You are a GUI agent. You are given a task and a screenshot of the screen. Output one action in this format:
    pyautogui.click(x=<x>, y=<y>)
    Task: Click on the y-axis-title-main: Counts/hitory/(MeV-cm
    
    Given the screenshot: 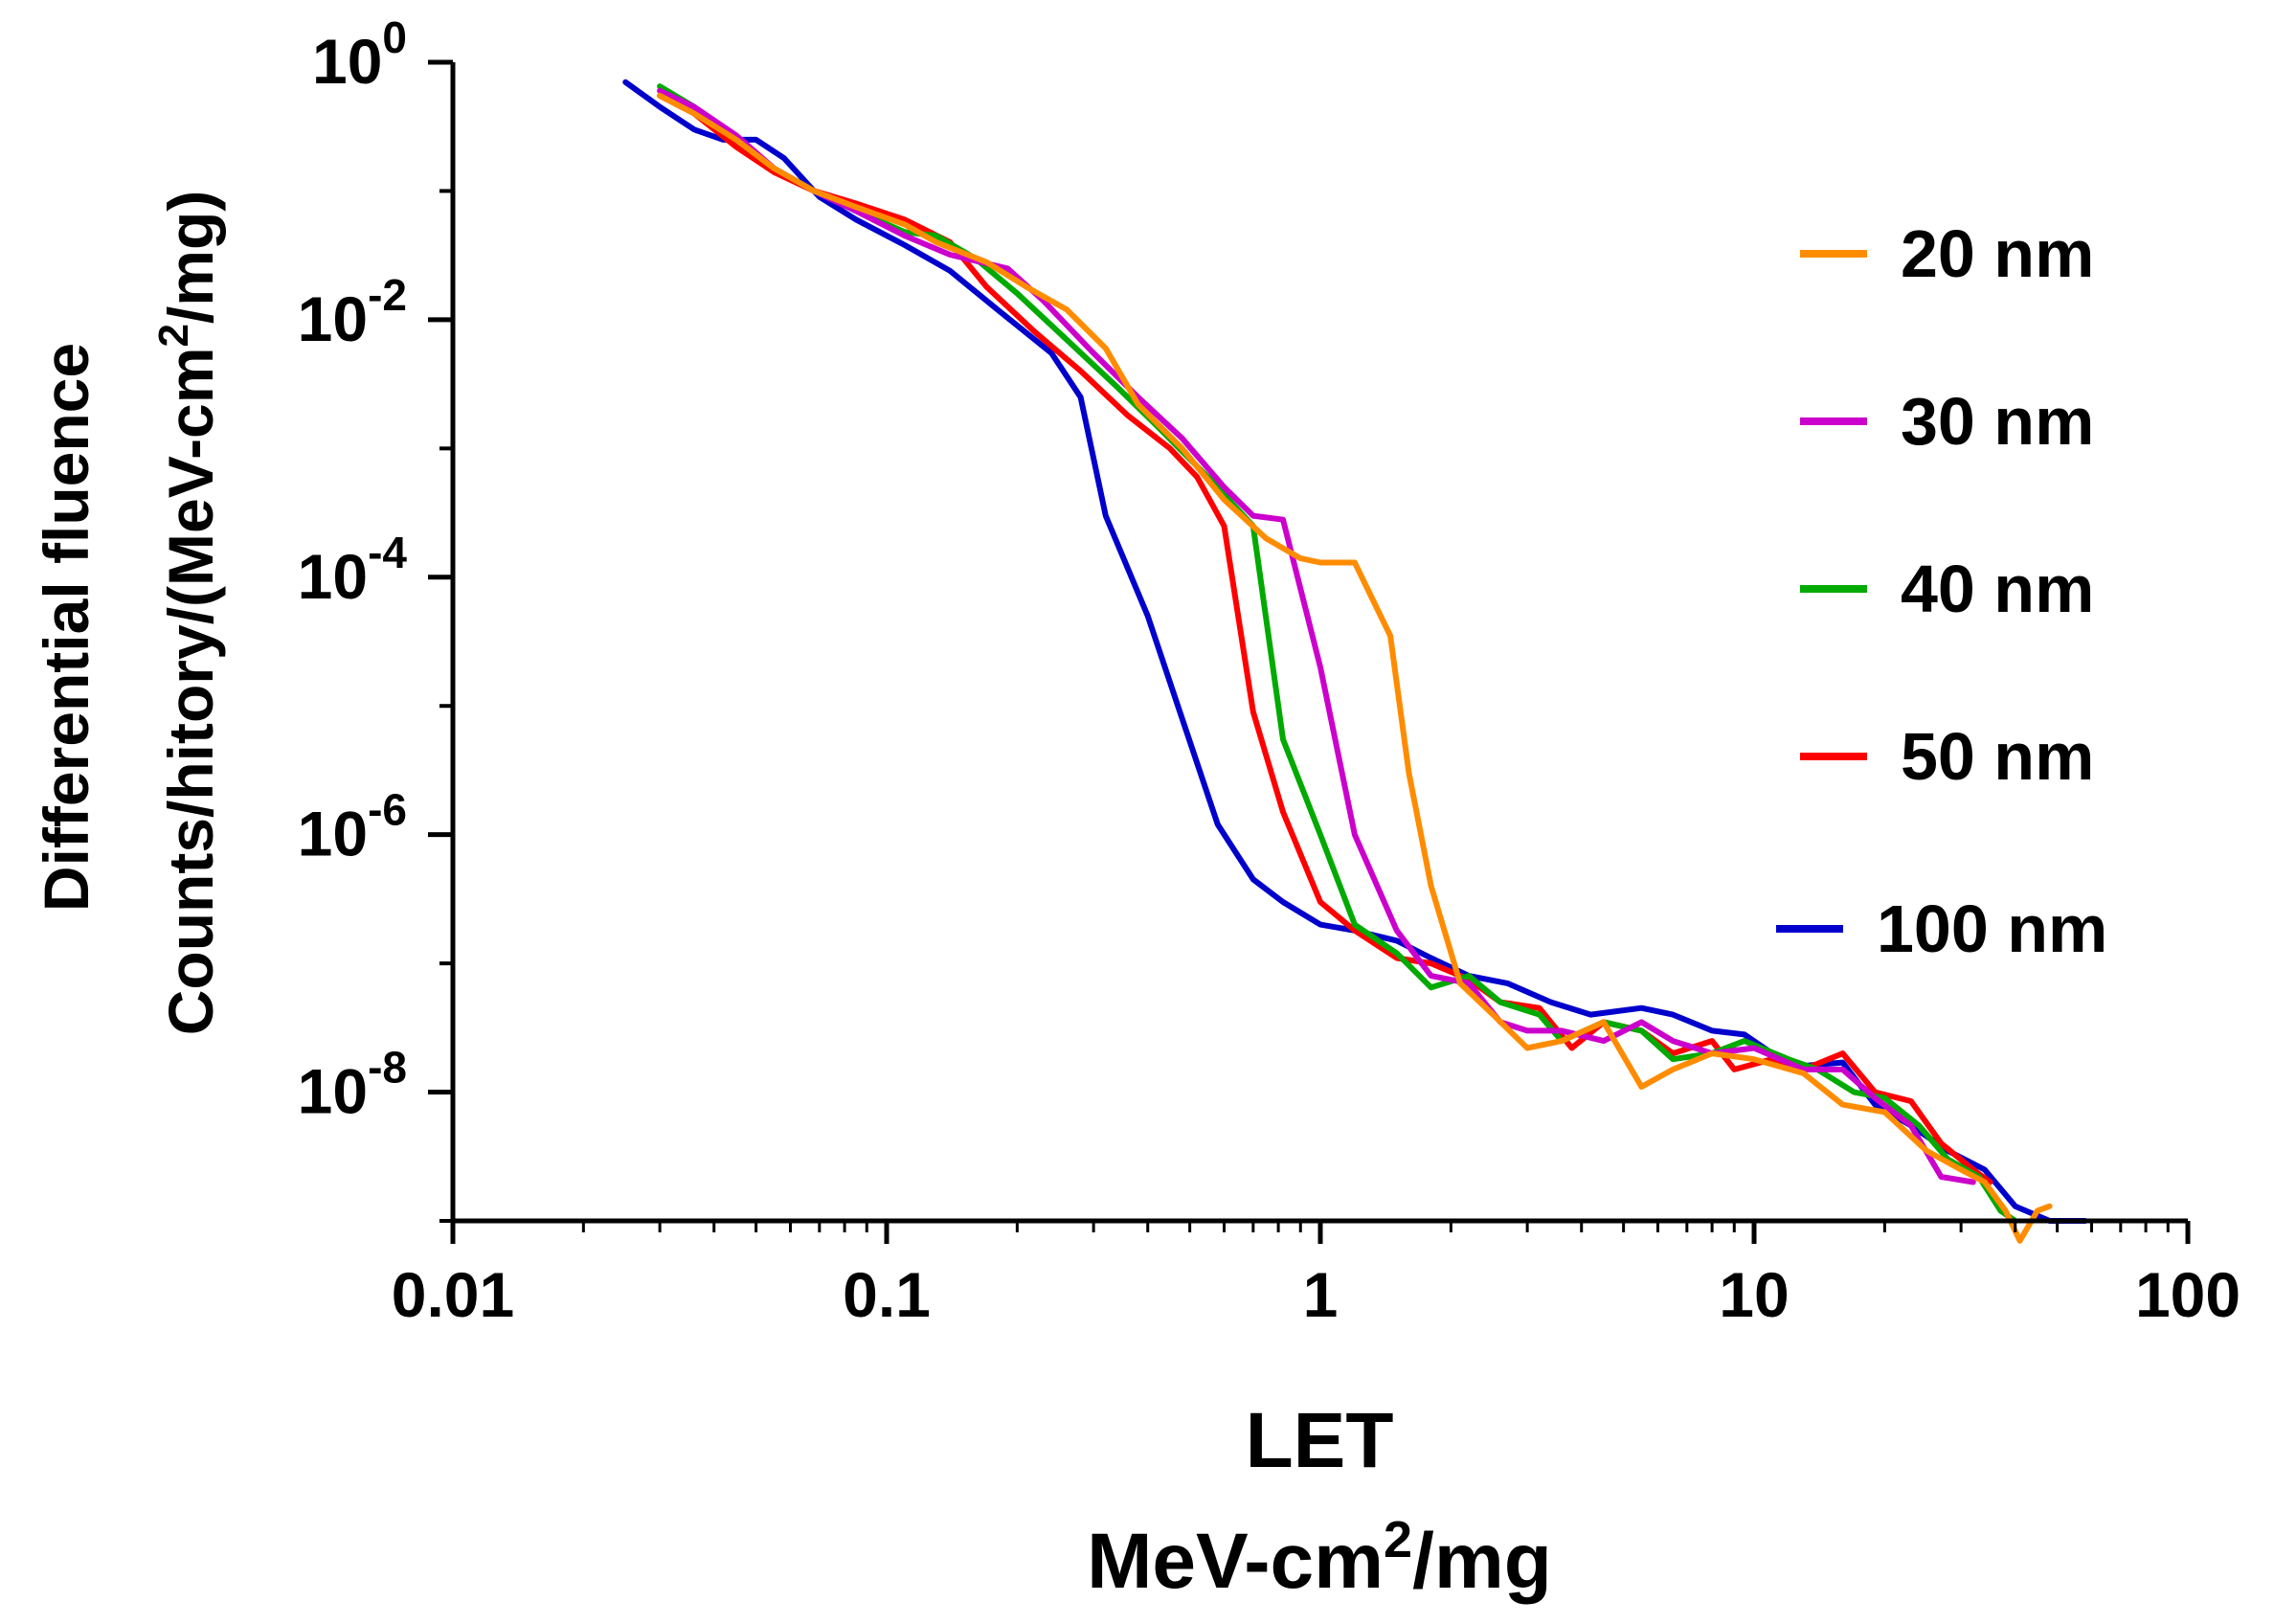 What is the action you would take?
    pyautogui.click(x=190, y=692)
    